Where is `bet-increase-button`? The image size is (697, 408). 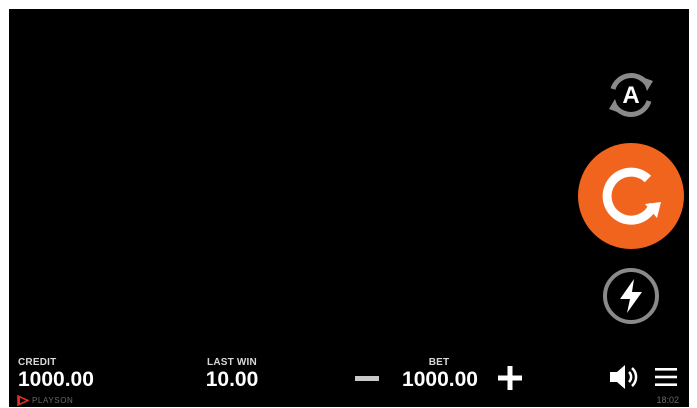 bet-increase-button is located at coordinates (510, 378).